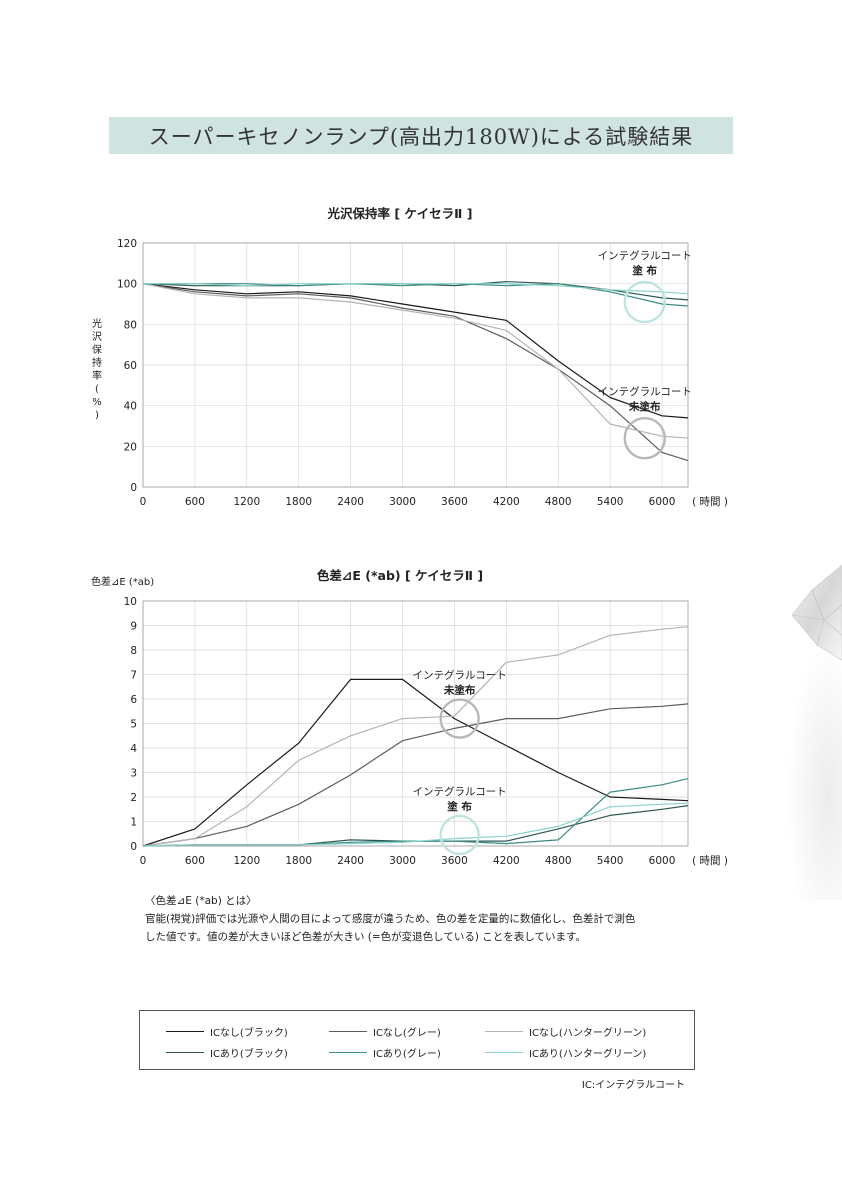  I want to click on note-heading: 〈色差⊿E (*ab) とは〉, so click(201, 901).